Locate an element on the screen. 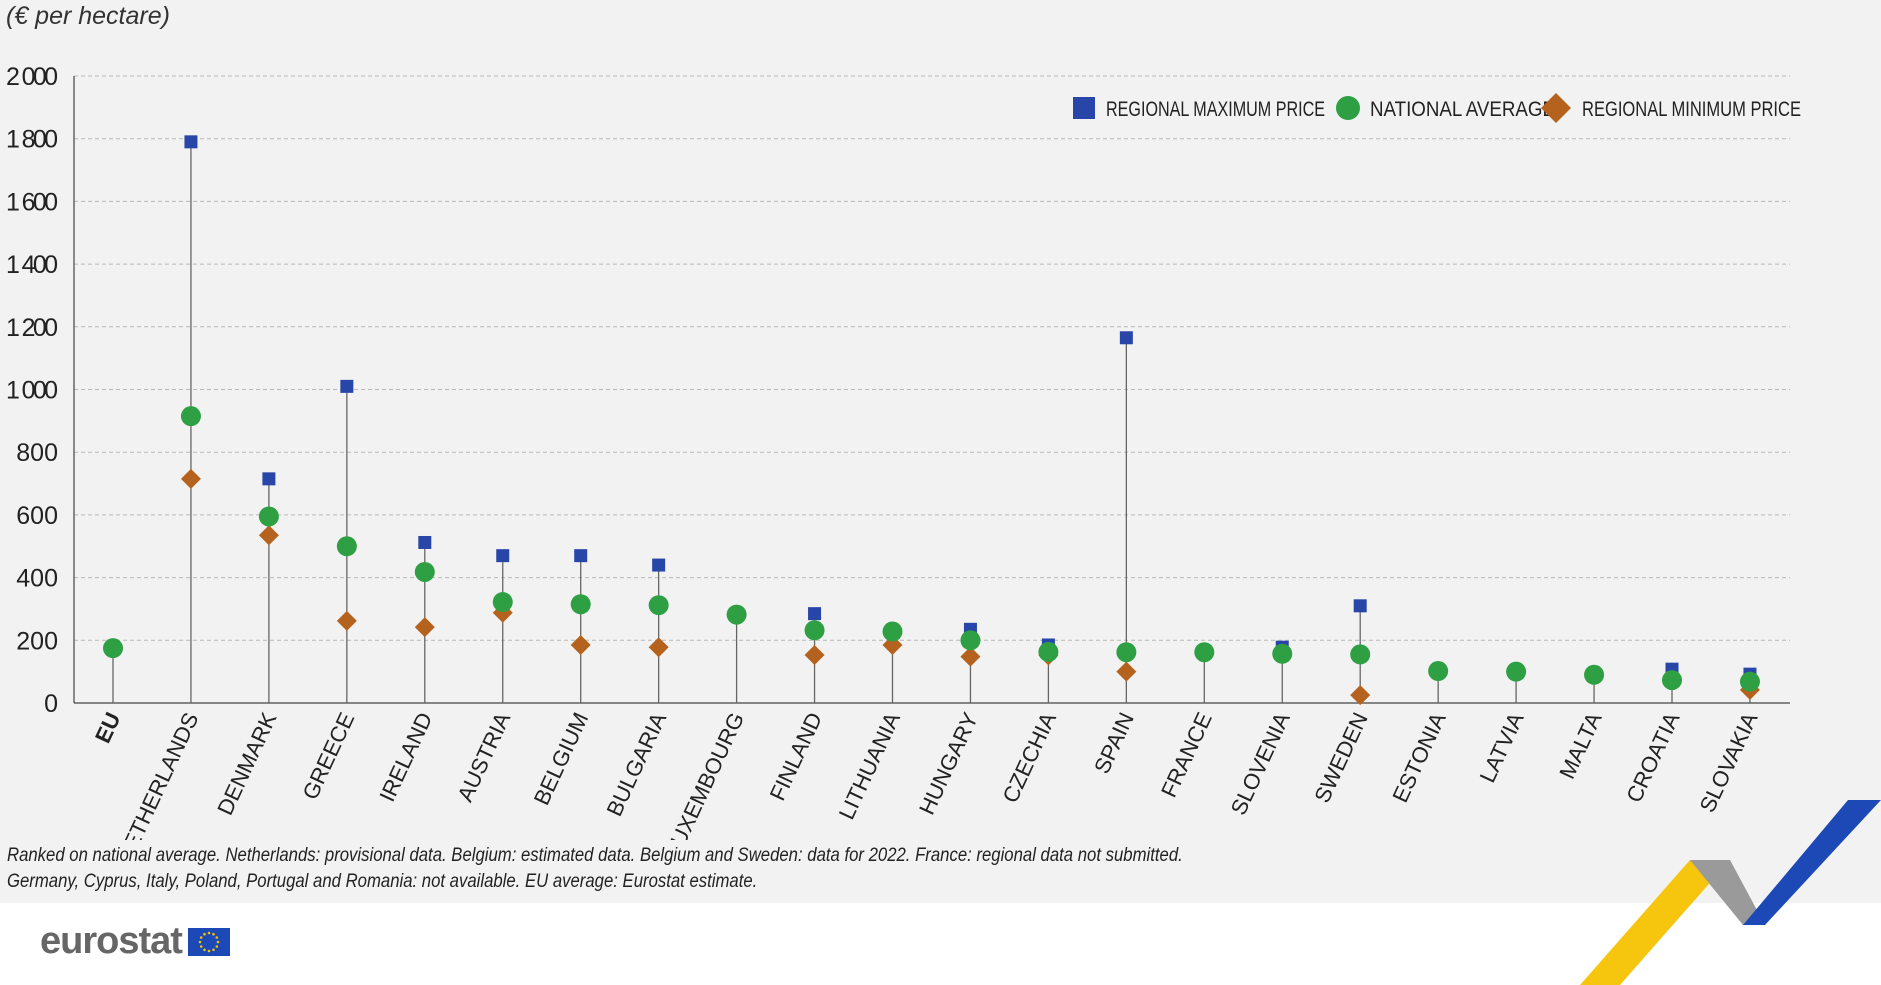 This screenshot has height=985, width=1881. x-tick-label: ESTONIA is located at coordinates (1418, 757).